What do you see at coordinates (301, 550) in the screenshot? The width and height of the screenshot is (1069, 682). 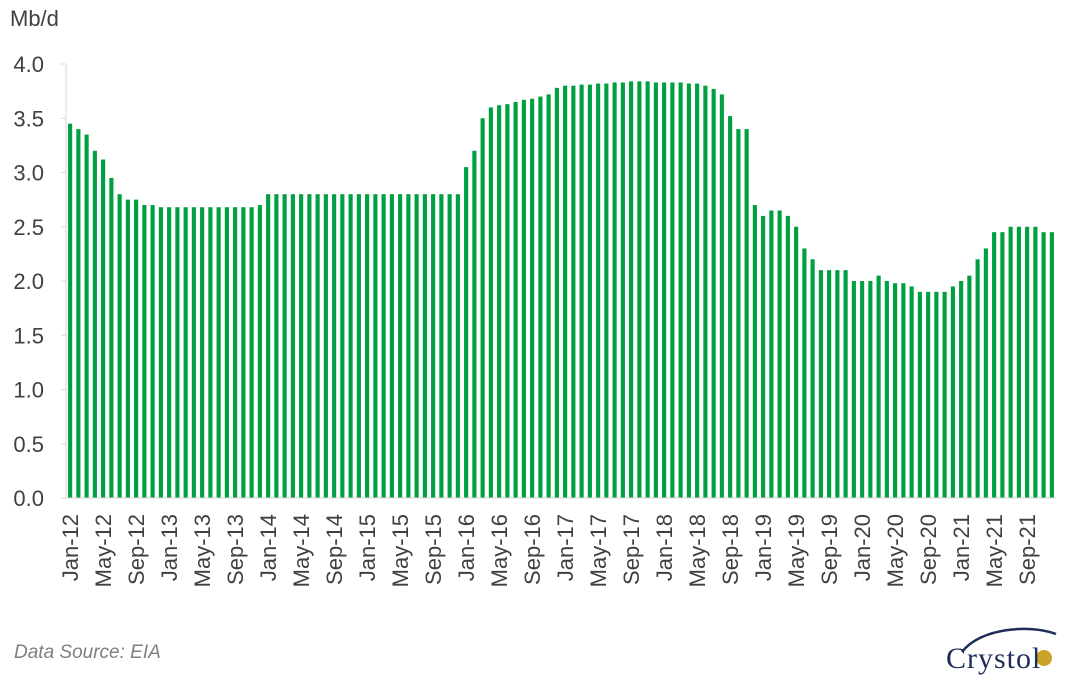 I see `x-tick-label: May-14` at bounding box center [301, 550].